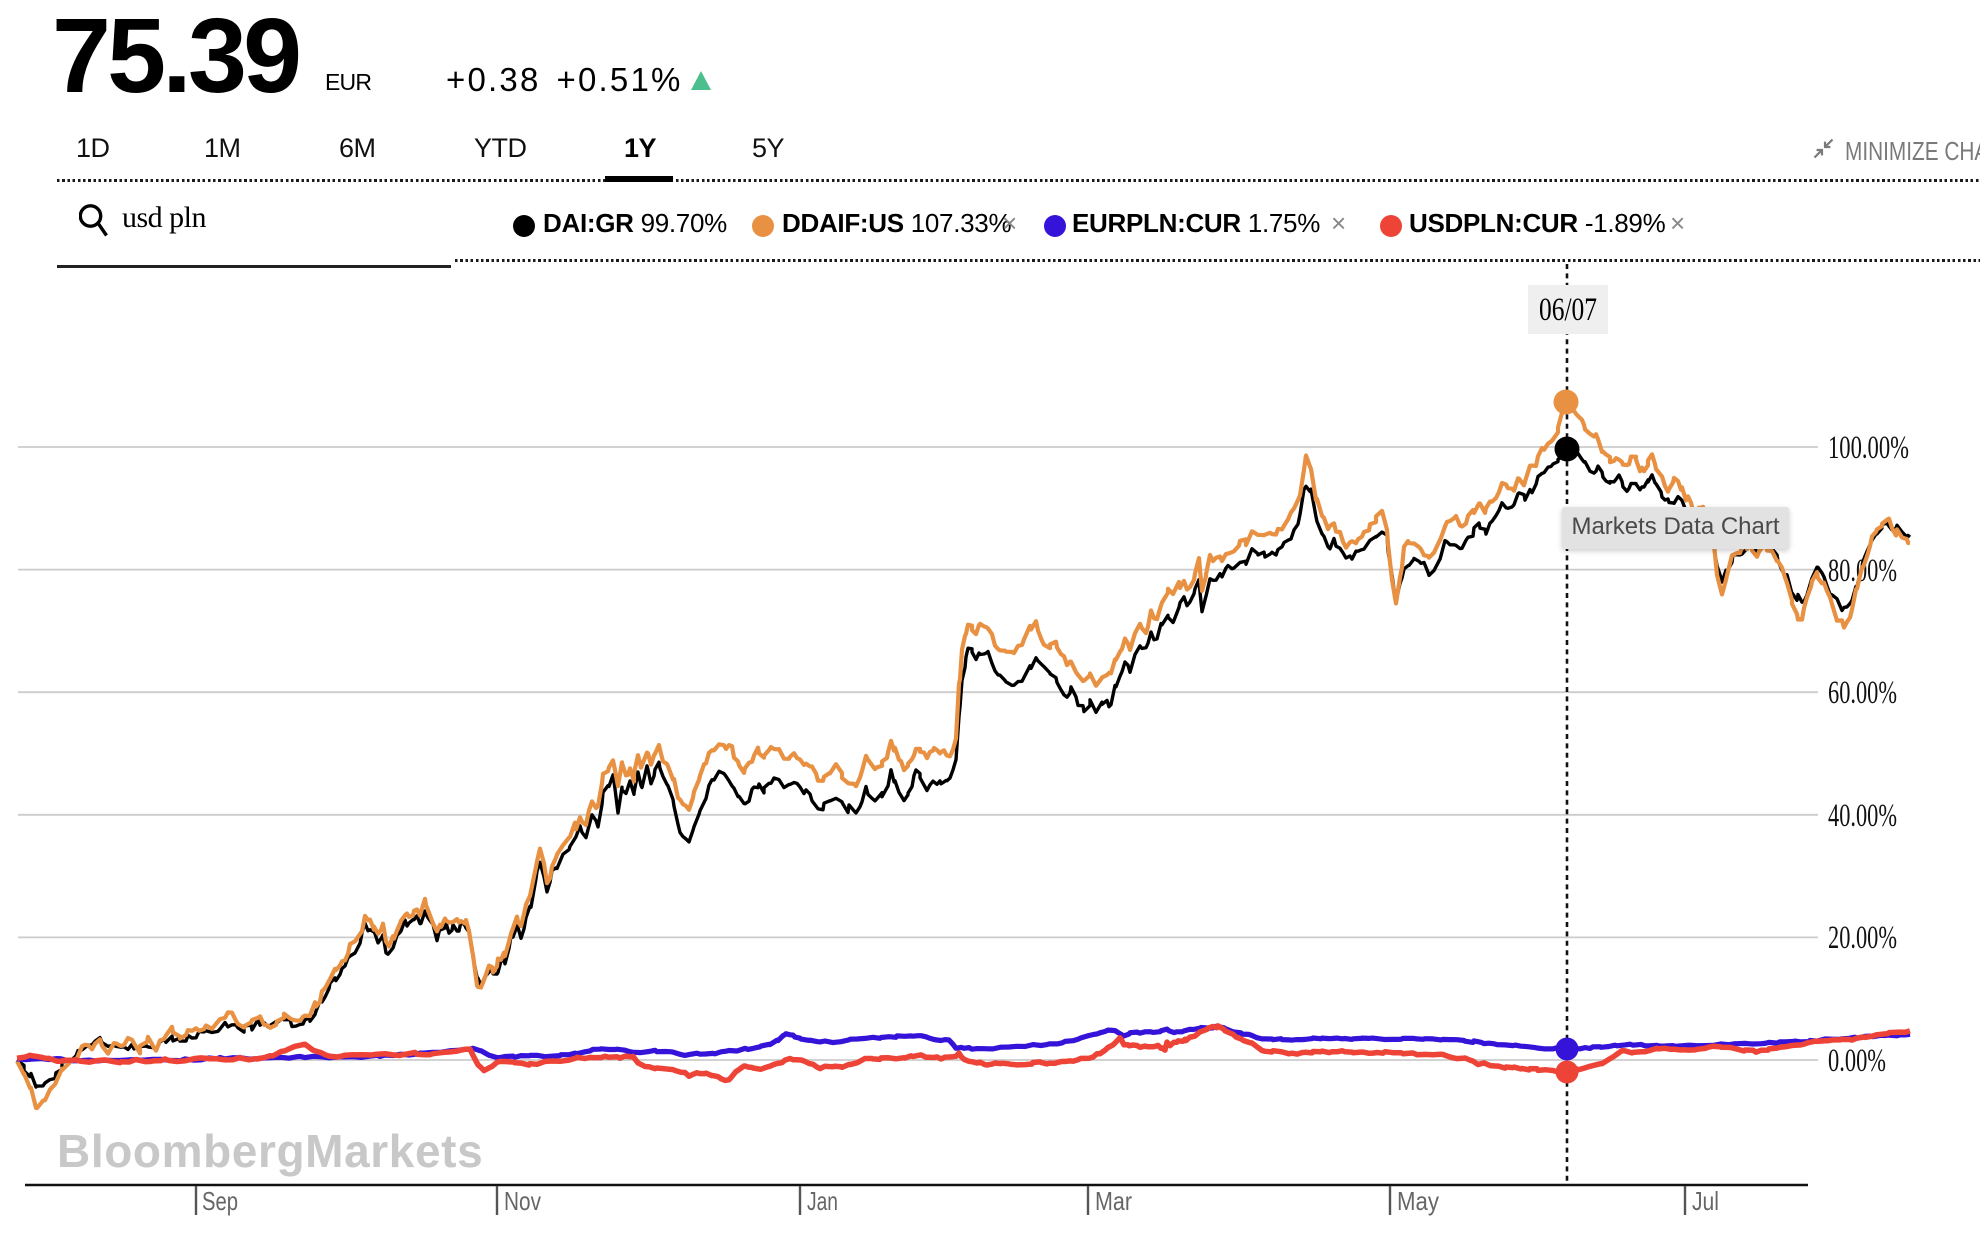  Describe the element at coordinates (220, 1201) in the screenshot. I see `svg-text: Sep` at that location.